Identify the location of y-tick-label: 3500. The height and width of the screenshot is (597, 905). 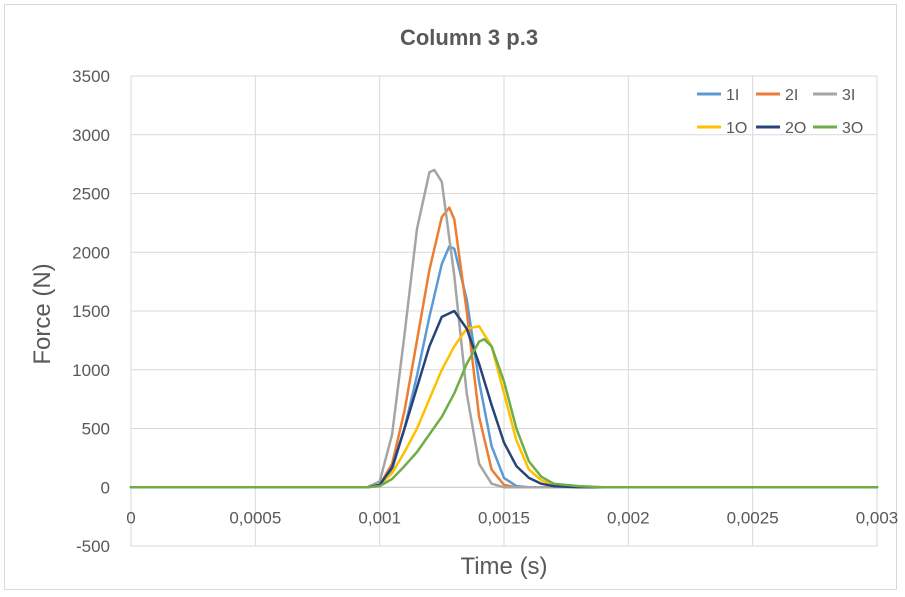
(91, 76).